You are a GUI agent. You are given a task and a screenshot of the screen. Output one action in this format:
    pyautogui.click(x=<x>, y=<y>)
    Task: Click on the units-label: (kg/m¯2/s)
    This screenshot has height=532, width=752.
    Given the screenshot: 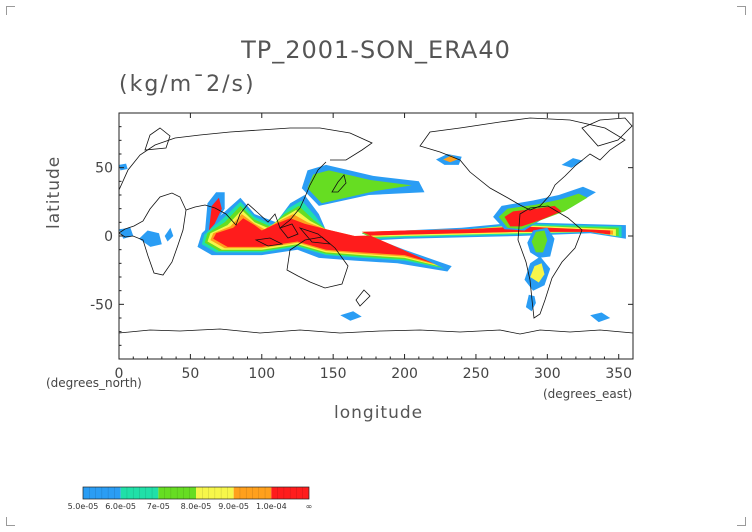 What is the action you would take?
    pyautogui.click(x=187, y=84)
    